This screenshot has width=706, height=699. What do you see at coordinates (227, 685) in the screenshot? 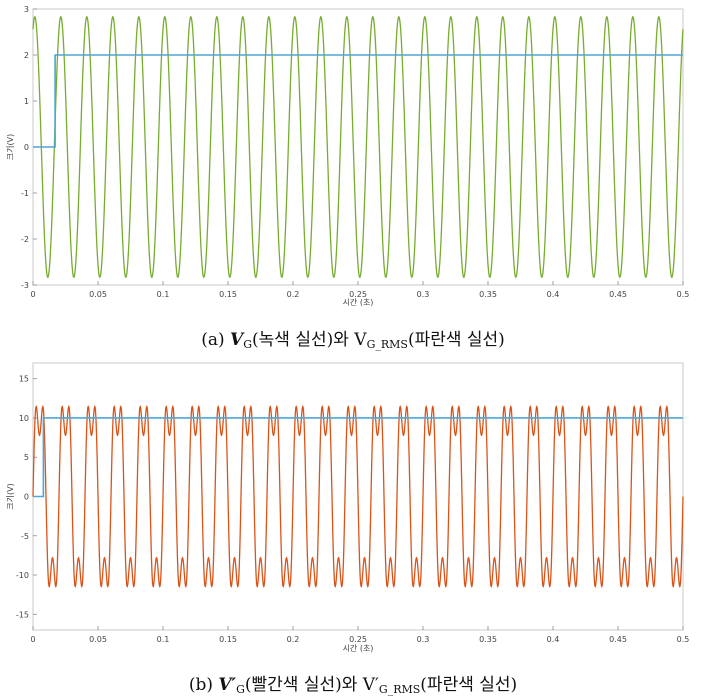
I see `caption-b-symbol: V′` at bounding box center [227, 685].